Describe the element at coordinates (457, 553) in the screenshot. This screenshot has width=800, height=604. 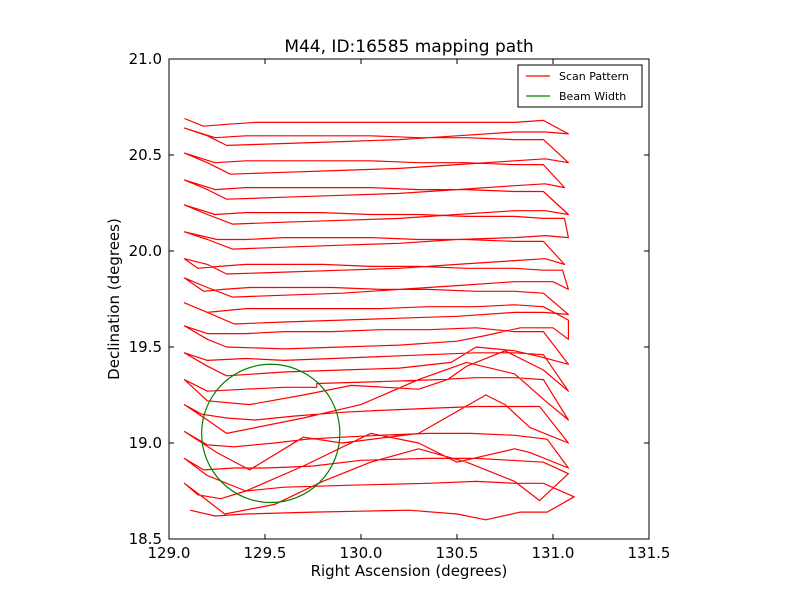
I see `x-tick-label: 130.5` at that location.